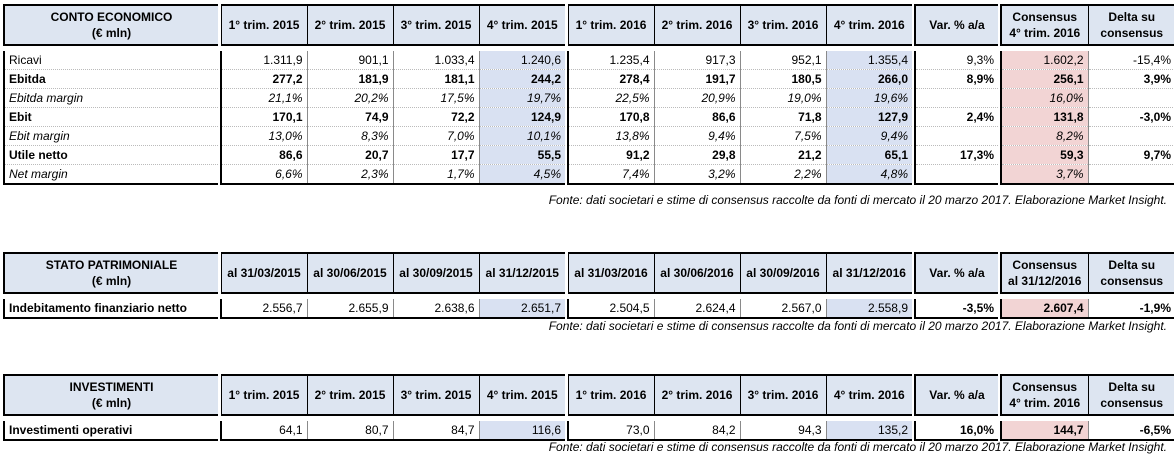 This screenshot has height=462, width=1174. I want to click on cell-2015: 19,7%, so click(521, 98).